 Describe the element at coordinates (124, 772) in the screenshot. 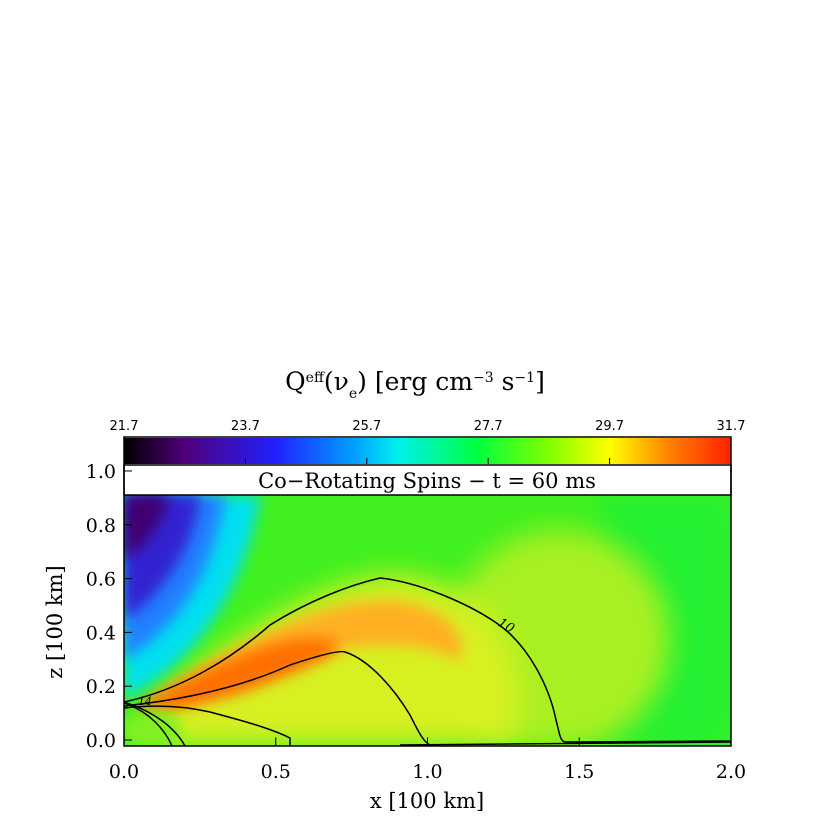

I see `x-tick-label: 0.0` at that location.